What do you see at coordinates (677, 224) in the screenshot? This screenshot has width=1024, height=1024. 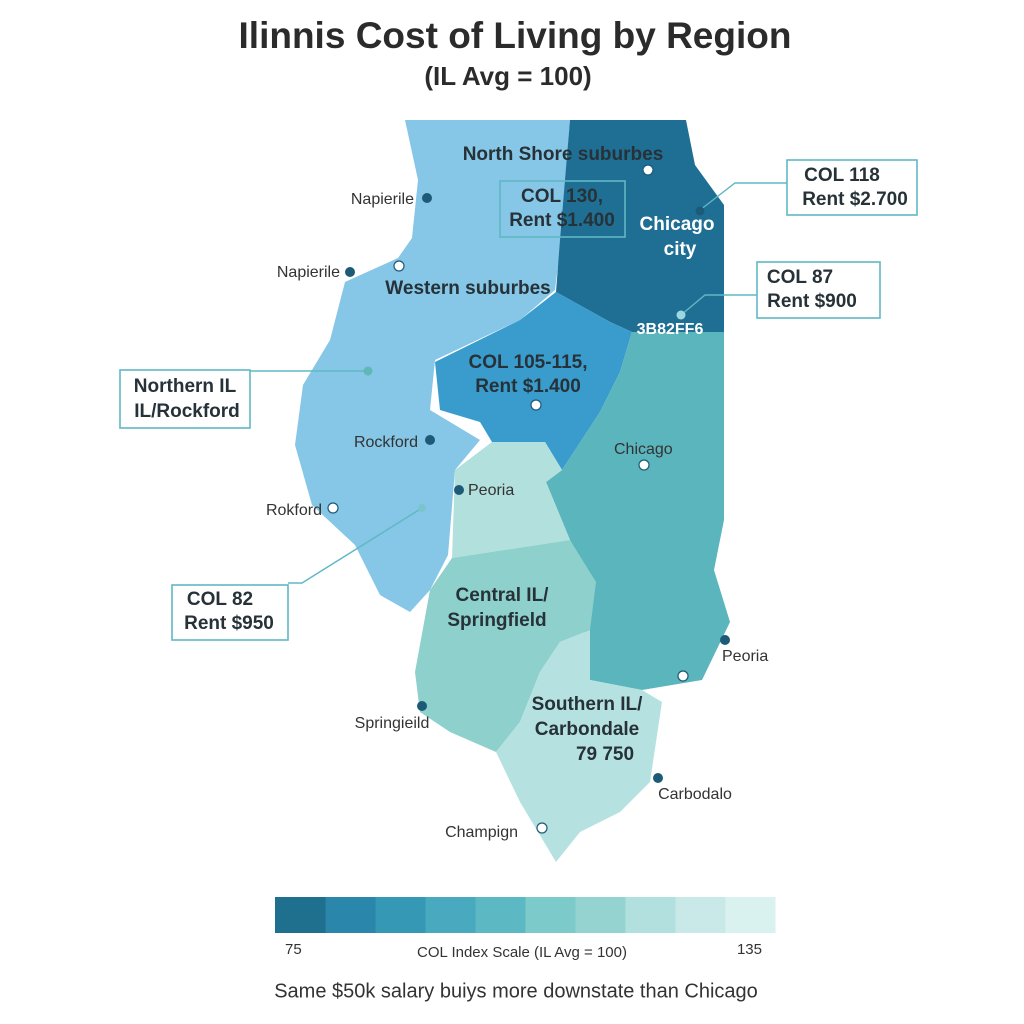 I see `region-label: Chicago` at bounding box center [677, 224].